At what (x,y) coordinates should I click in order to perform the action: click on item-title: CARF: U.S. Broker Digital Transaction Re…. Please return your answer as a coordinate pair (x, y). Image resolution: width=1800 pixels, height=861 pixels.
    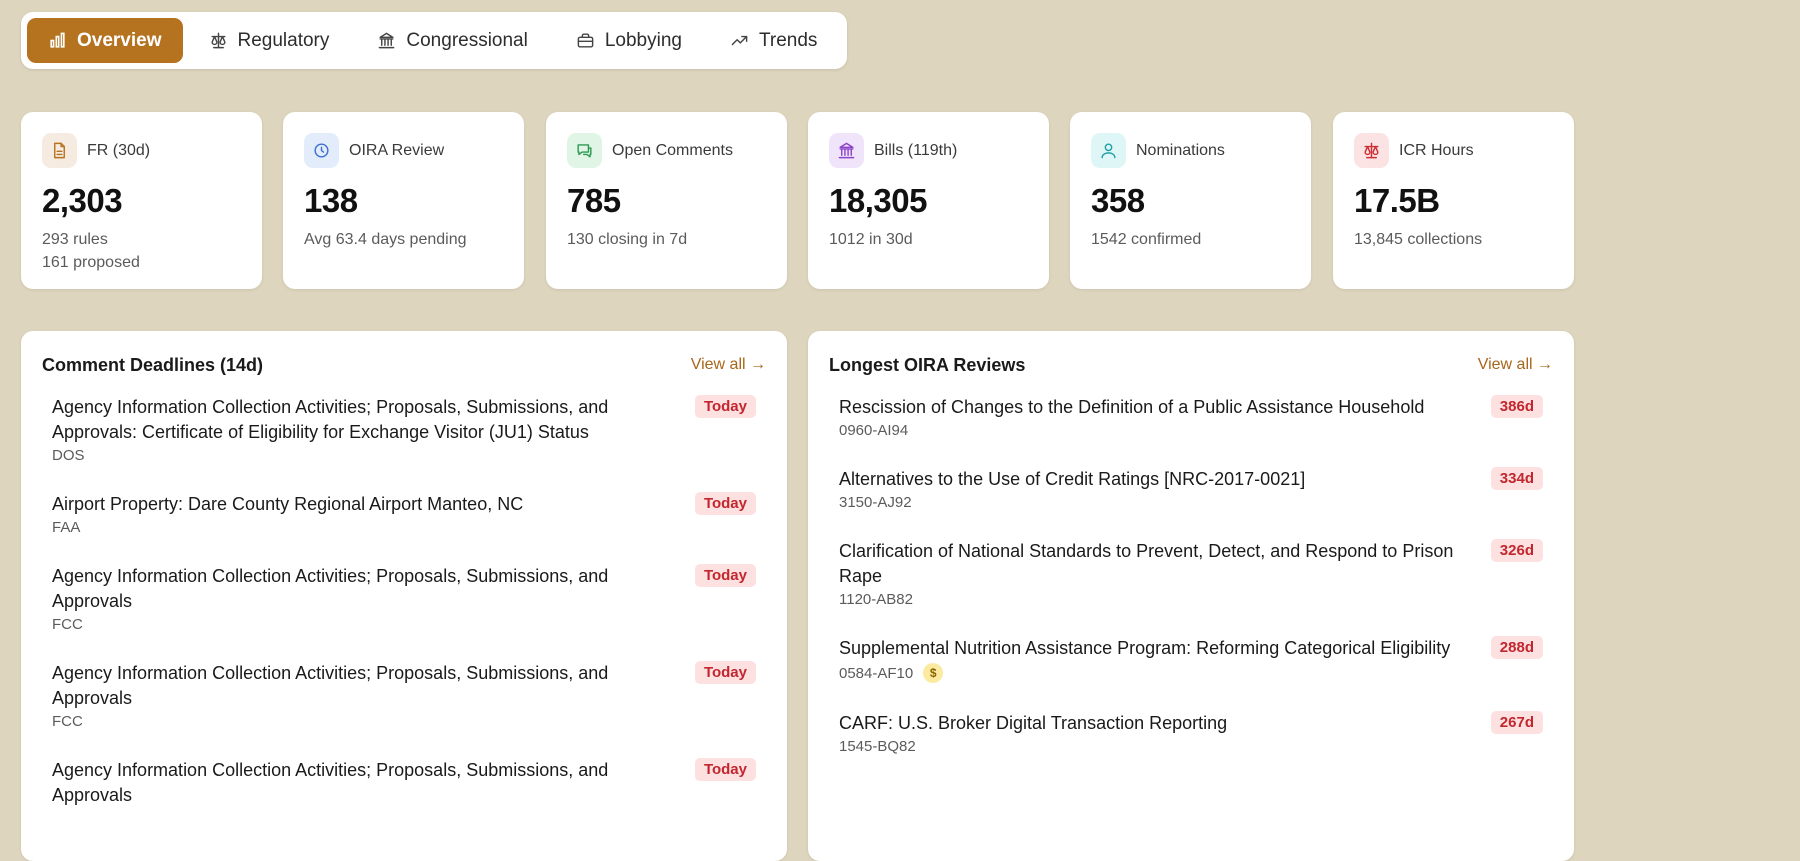
    Looking at the image, I should click on (1033, 723).